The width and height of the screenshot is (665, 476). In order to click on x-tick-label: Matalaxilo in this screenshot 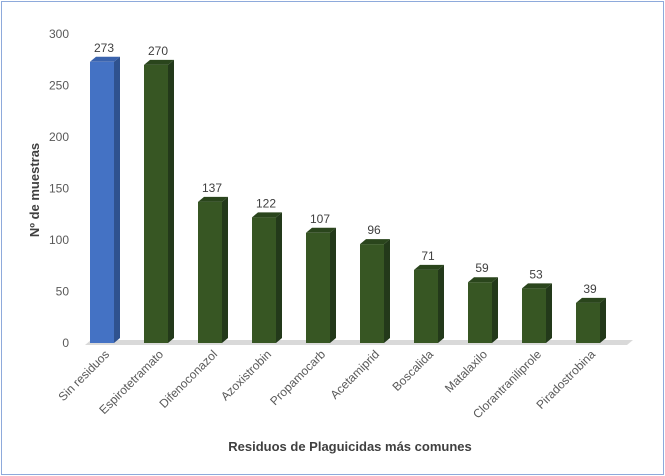, I will do `click(466, 371)`.